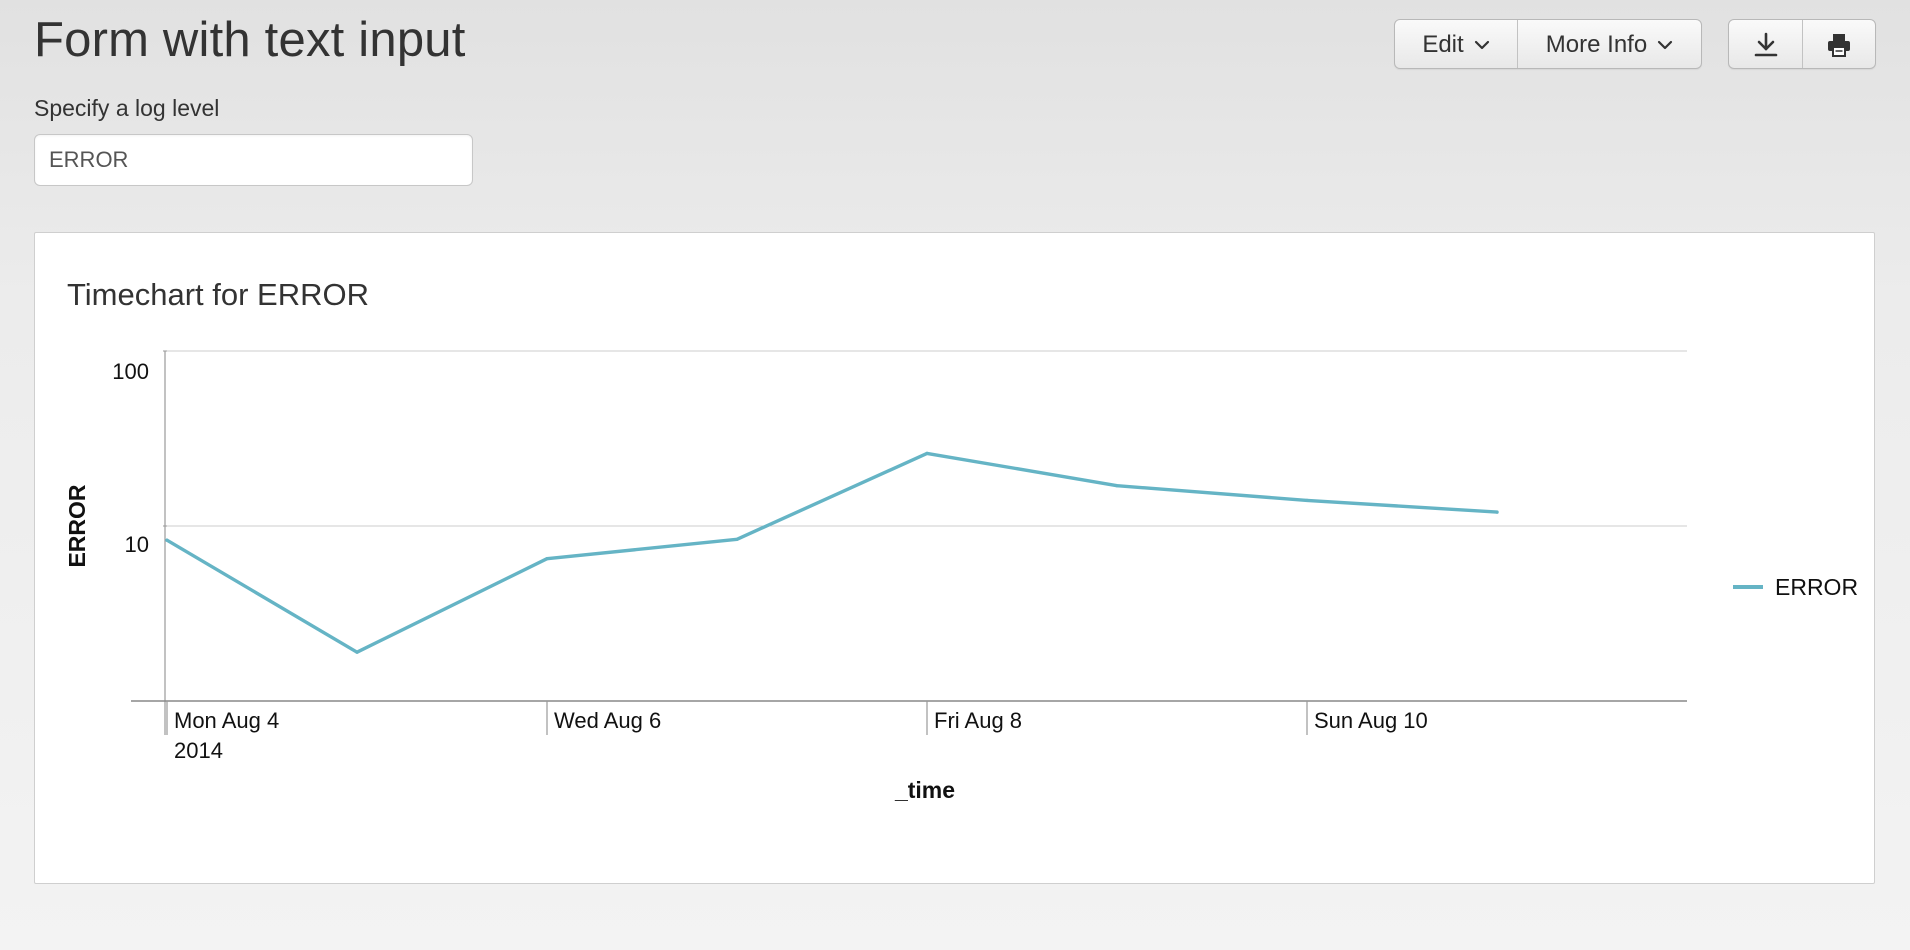  I want to click on x-tick-label: Wed Aug 6, so click(607, 720).